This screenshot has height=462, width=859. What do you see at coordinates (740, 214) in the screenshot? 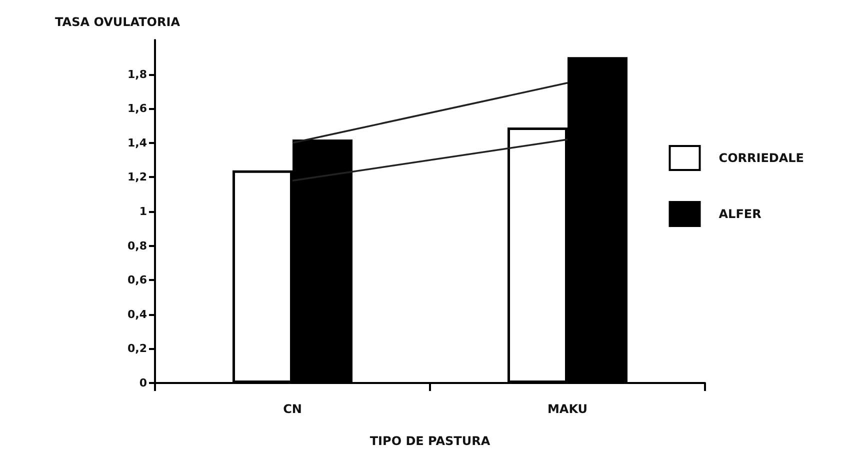
I see `legend-label: ALFER` at bounding box center [740, 214].